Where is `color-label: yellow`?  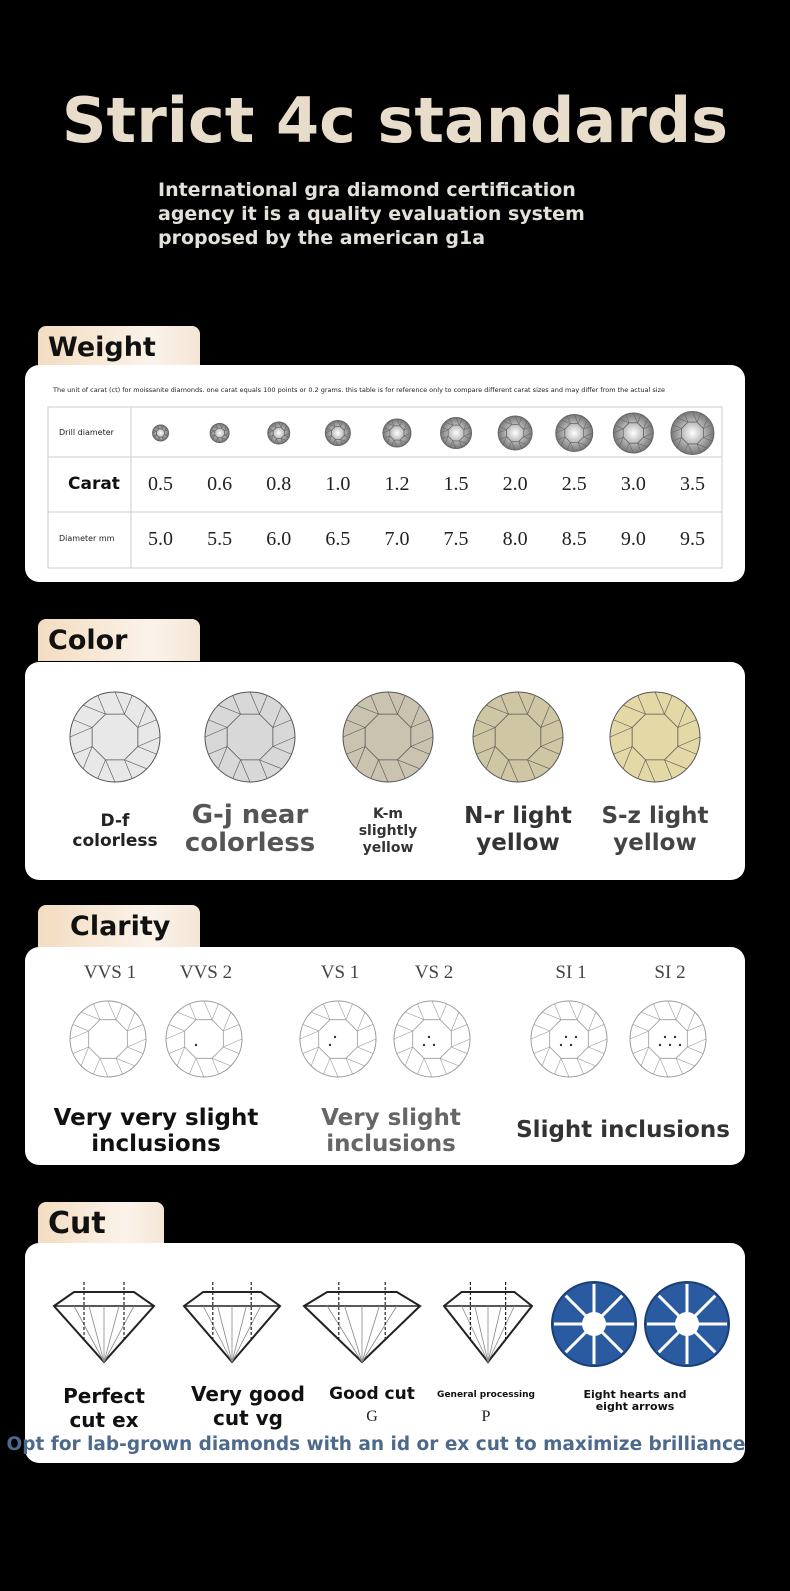 color-label: yellow is located at coordinates (655, 843).